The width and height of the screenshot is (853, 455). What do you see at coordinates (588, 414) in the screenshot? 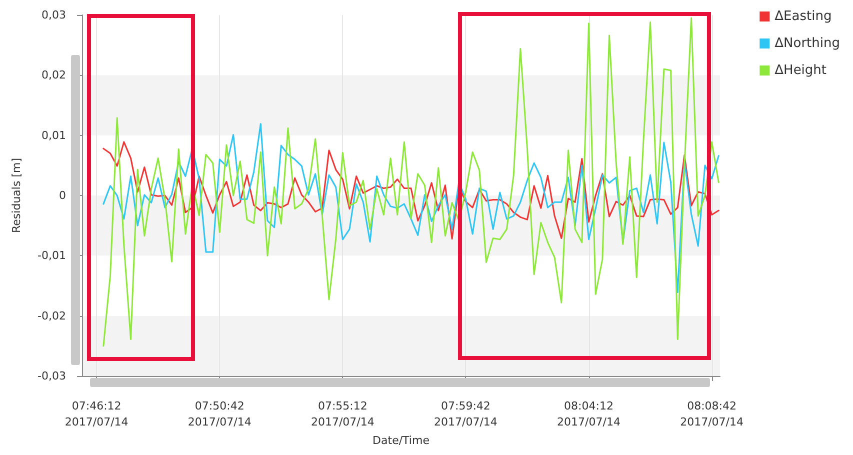
I see `x-tick-label: 08:04:12 2017/07/14` at bounding box center [588, 414].